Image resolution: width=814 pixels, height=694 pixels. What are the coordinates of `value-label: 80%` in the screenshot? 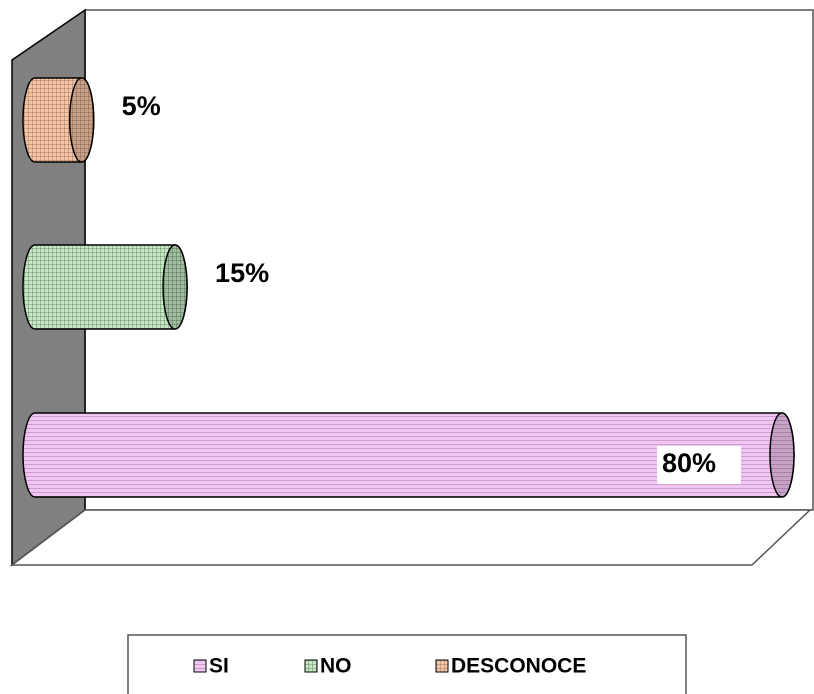 It's located at (689, 463).